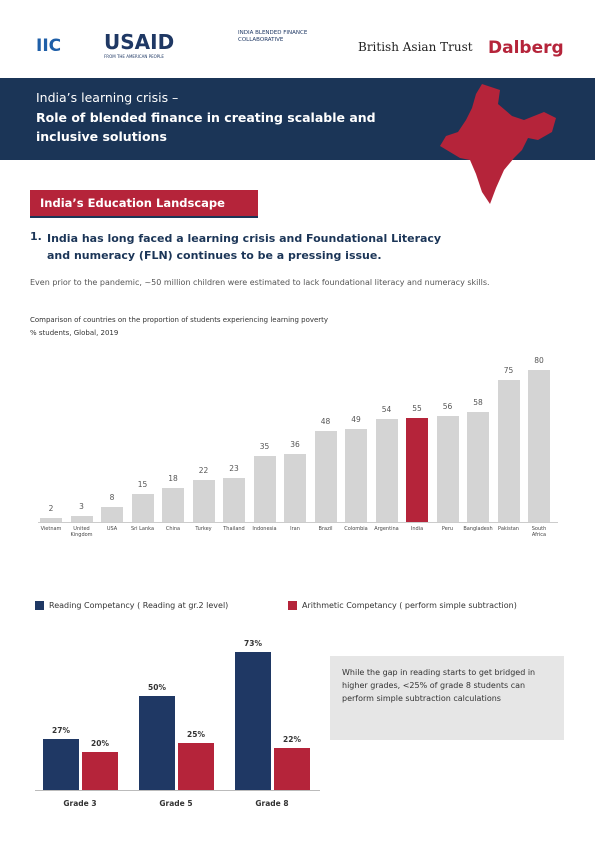  What do you see at coordinates (173, 529) in the screenshot?
I see `category-label: China` at bounding box center [173, 529].